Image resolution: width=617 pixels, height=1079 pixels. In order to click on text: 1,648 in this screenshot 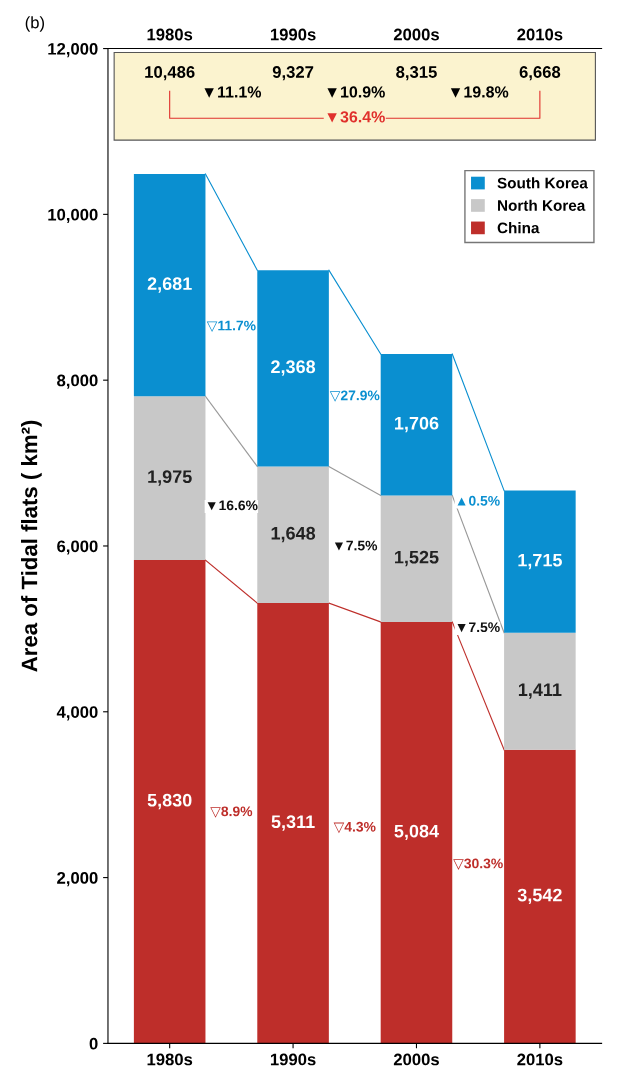, I will do `click(293, 534)`.